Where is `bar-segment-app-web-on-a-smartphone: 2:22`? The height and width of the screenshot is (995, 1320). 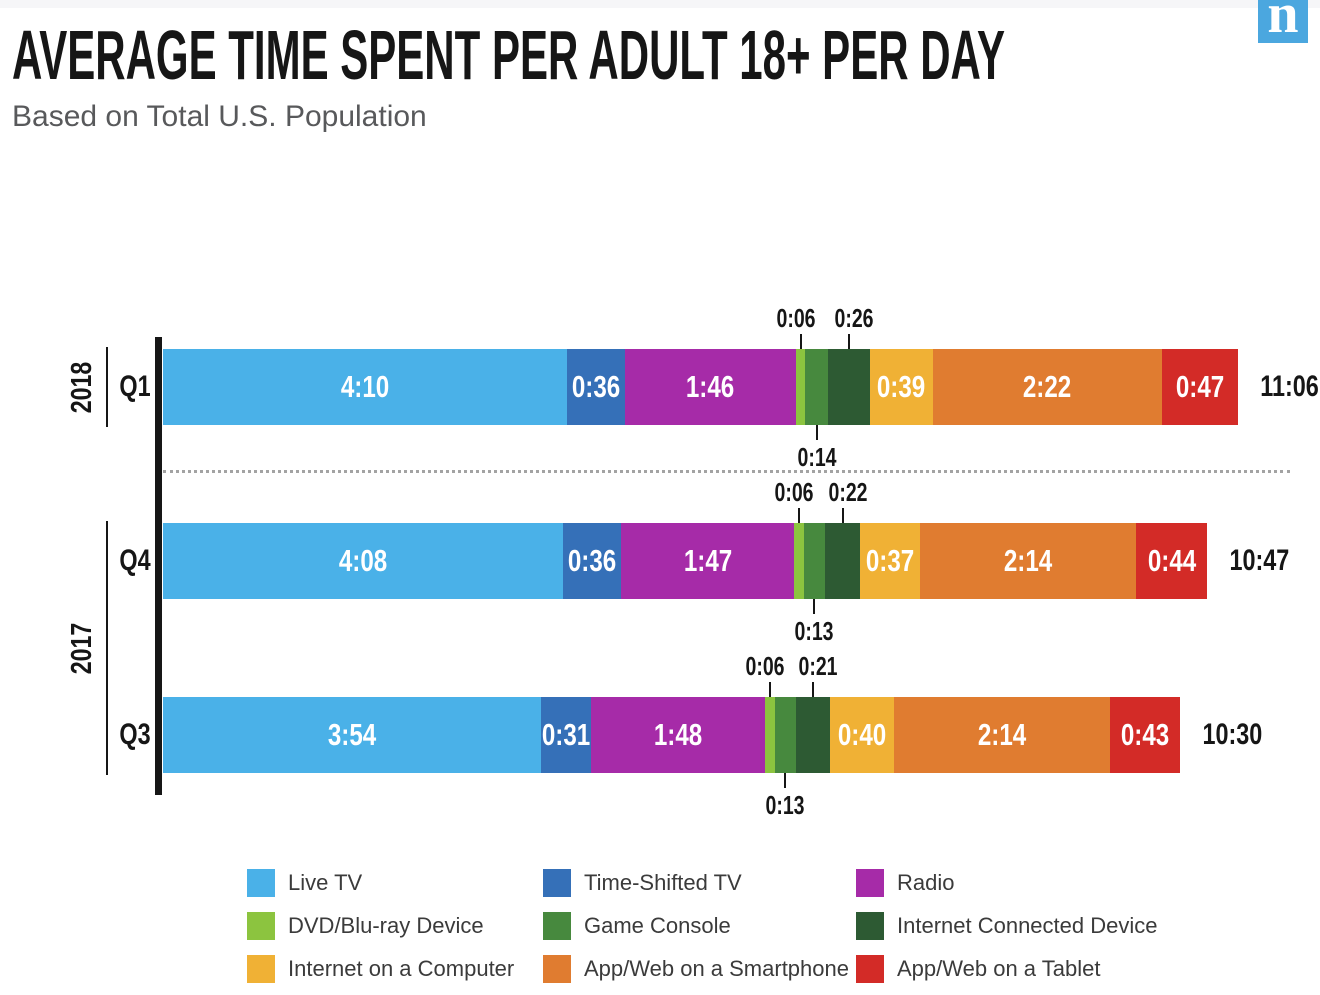
bar-segment-app-web-on-a-smartphone: 2:22 is located at coordinates (1047, 387).